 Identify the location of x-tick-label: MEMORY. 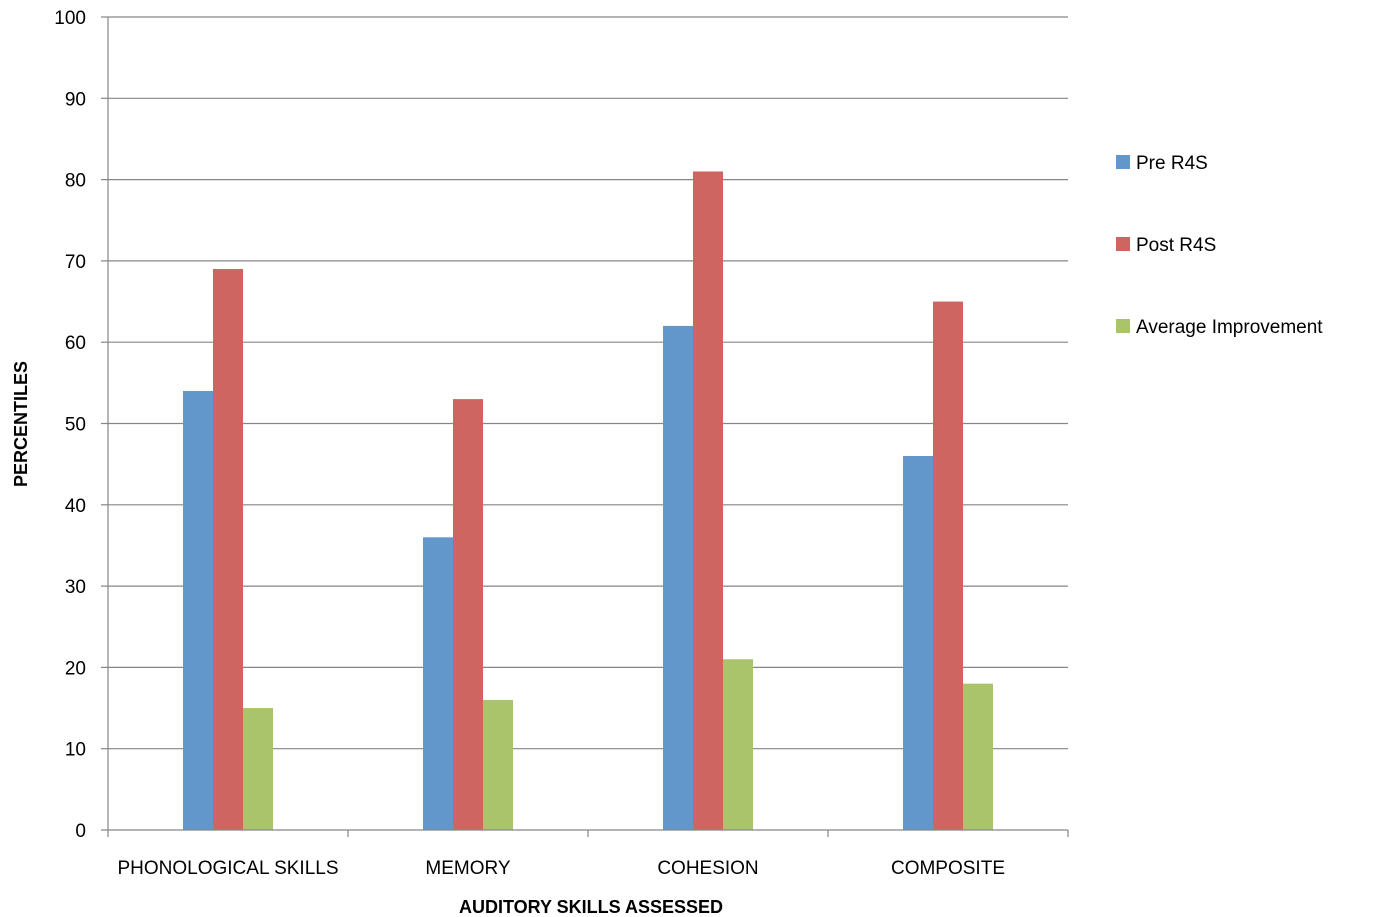
(467, 868).